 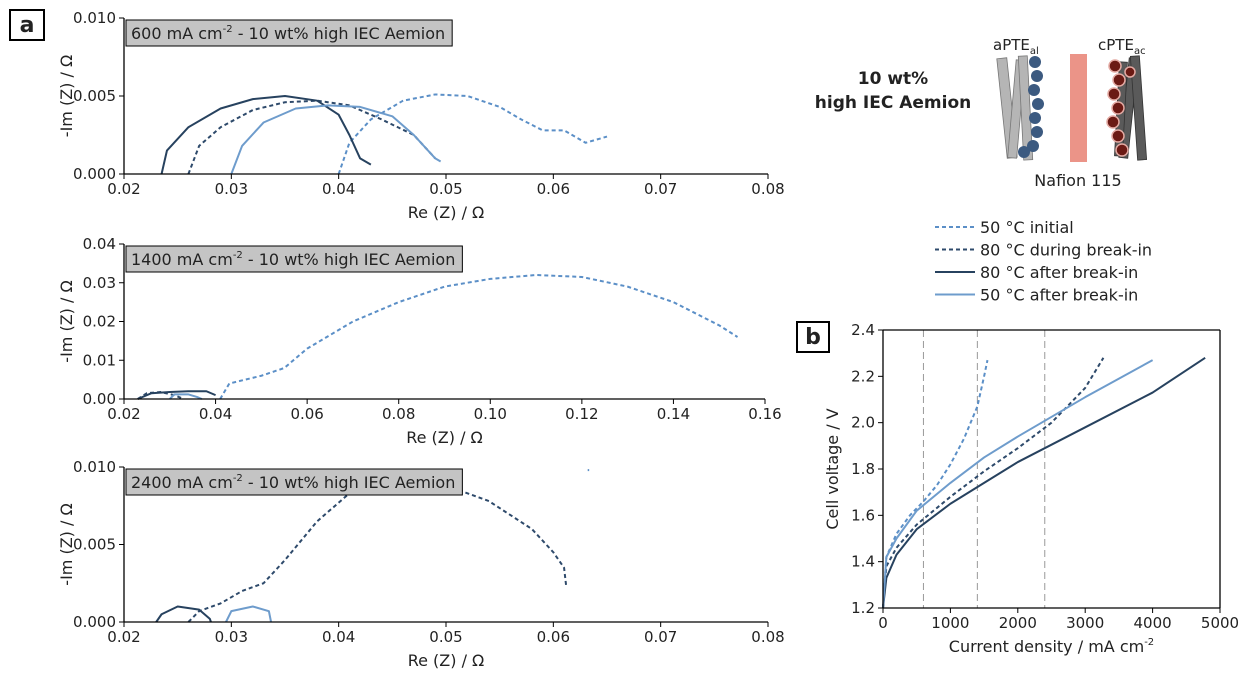 I want to click on title-box: 600 mA cm-2 - 10 wt% high IEC Aemion, so click(x=289, y=33).